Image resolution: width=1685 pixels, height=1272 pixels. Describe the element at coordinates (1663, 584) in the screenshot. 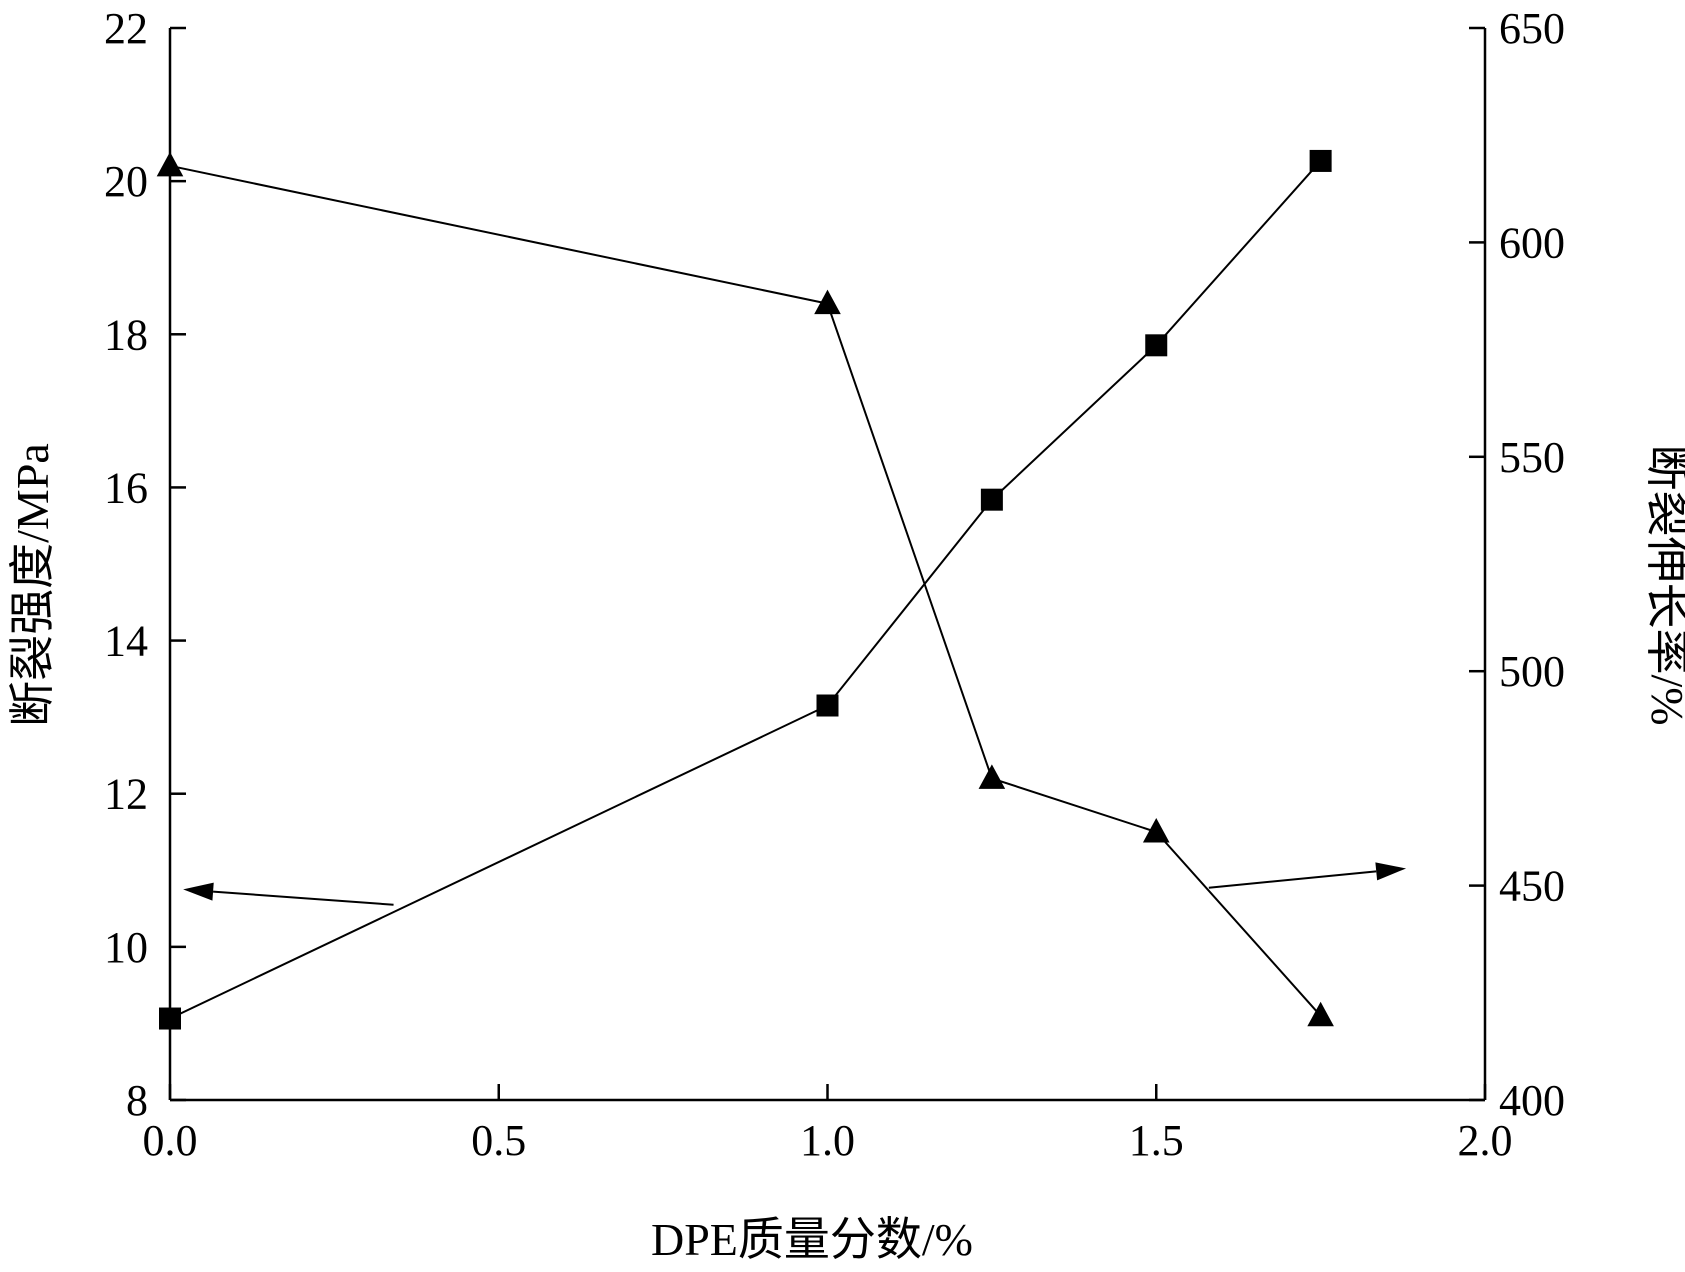

I see `right-y-axis-title: 断裂伸长率/%` at that location.